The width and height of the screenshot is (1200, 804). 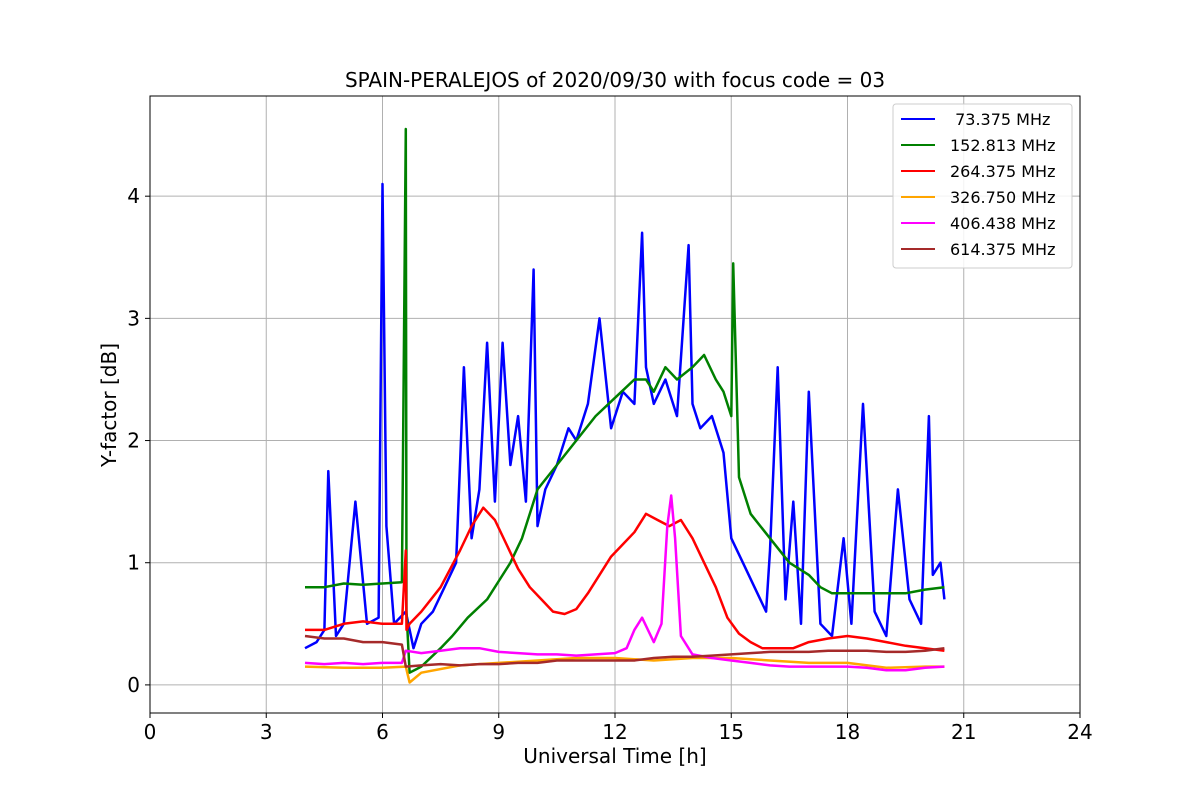 What do you see at coordinates (1002, 145) in the screenshot?
I see `legend-label: 152.813 MHz` at bounding box center [1002, 145].